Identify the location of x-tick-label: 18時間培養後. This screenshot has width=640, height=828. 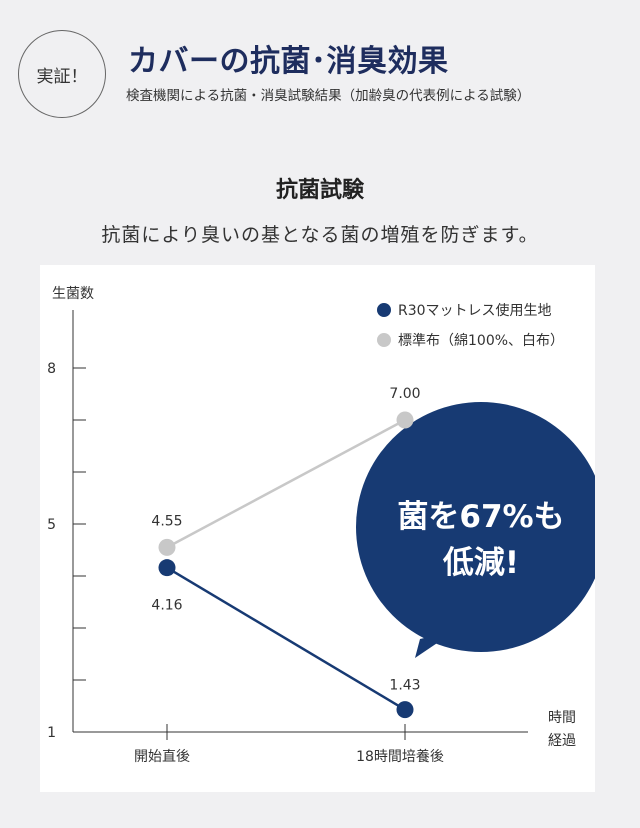
(400, 756).